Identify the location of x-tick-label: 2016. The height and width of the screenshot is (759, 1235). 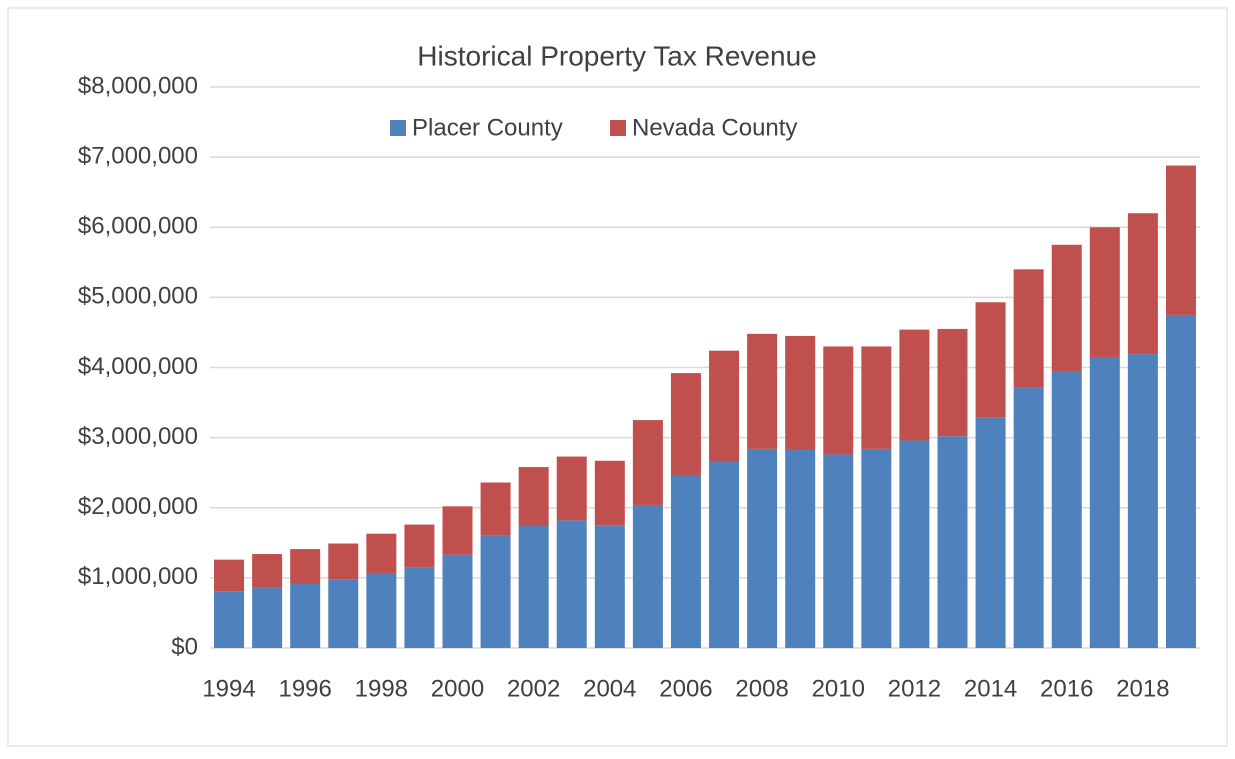
(1066, 688).